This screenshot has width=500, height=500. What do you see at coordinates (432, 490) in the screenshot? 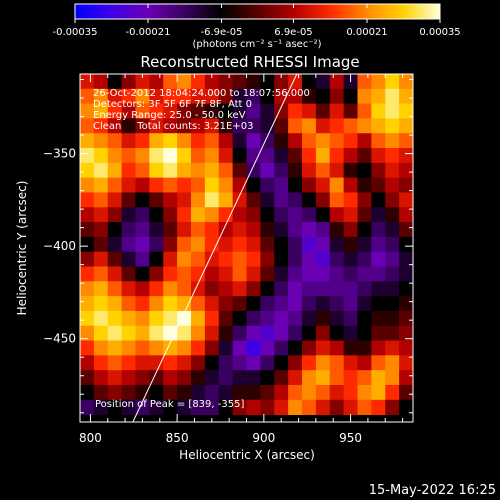
I see `footer-timestamp: 15-May-2022 16:25` at bounding box center [432, 490].